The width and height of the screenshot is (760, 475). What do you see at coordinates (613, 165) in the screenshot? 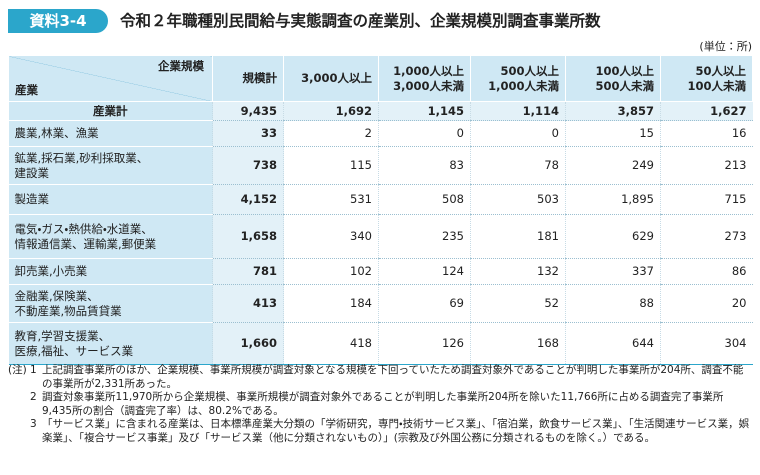
I see `cell: 249` at bounding box center [613, 165].